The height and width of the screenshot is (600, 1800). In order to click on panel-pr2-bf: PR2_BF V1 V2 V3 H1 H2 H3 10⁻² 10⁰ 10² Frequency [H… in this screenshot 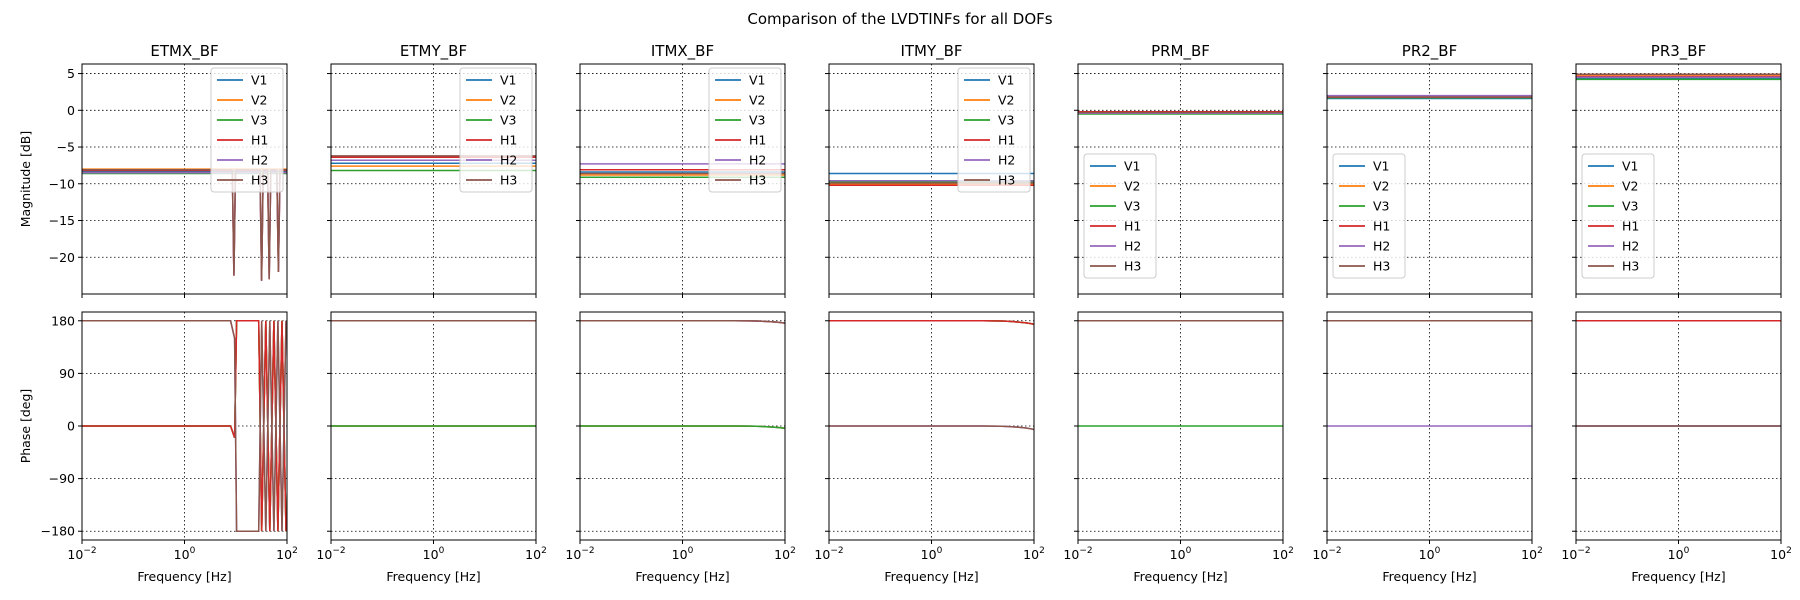, I will do `click(1427, 313)`.